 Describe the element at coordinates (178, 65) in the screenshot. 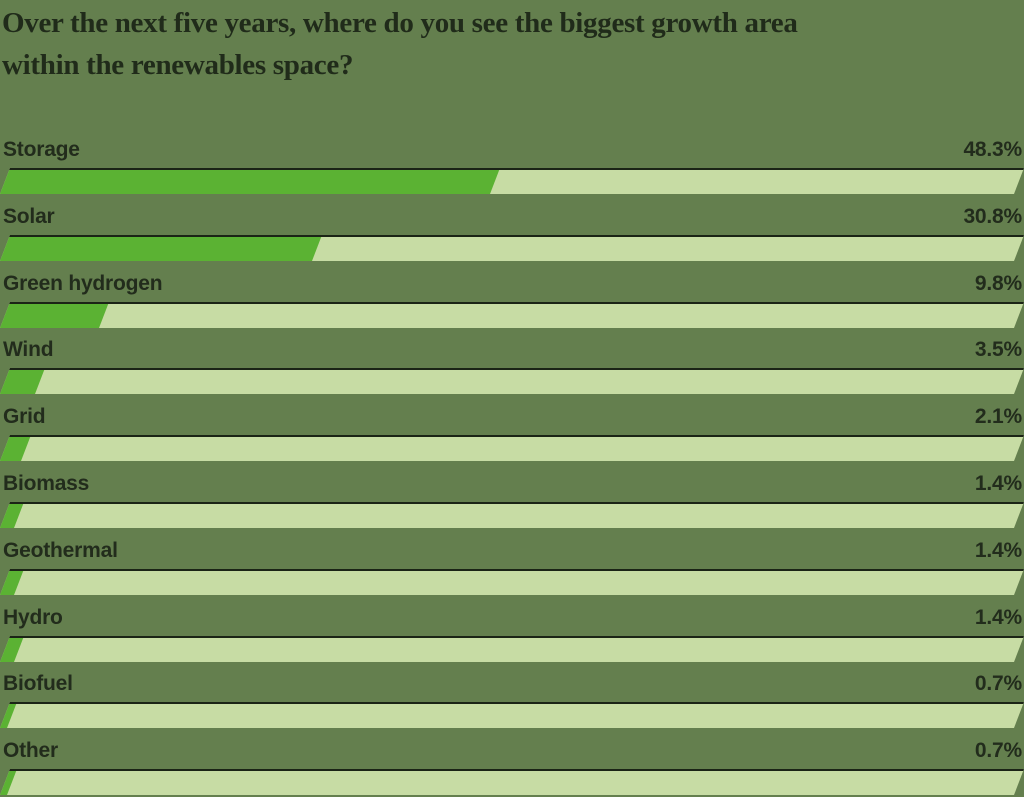

I see `chart-title-line-2: within the renewables space?` at that location.